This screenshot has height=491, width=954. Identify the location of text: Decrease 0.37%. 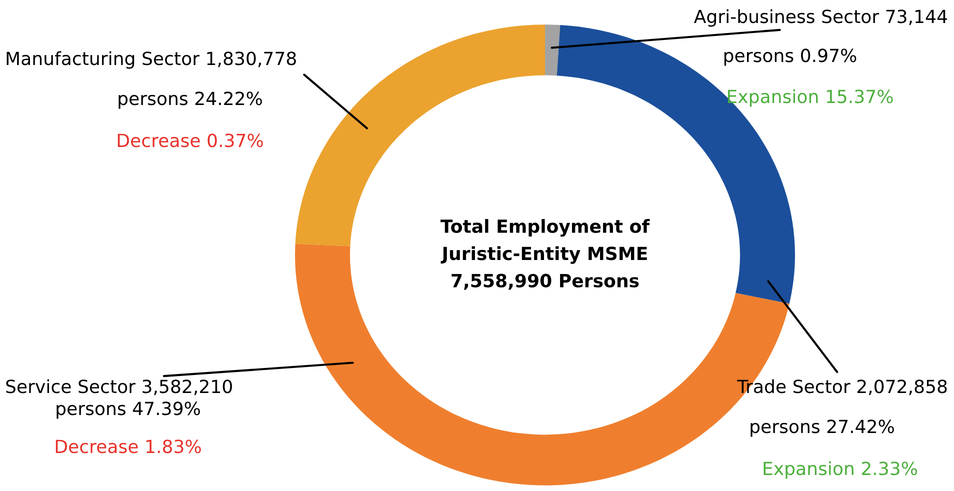
(190, 141).